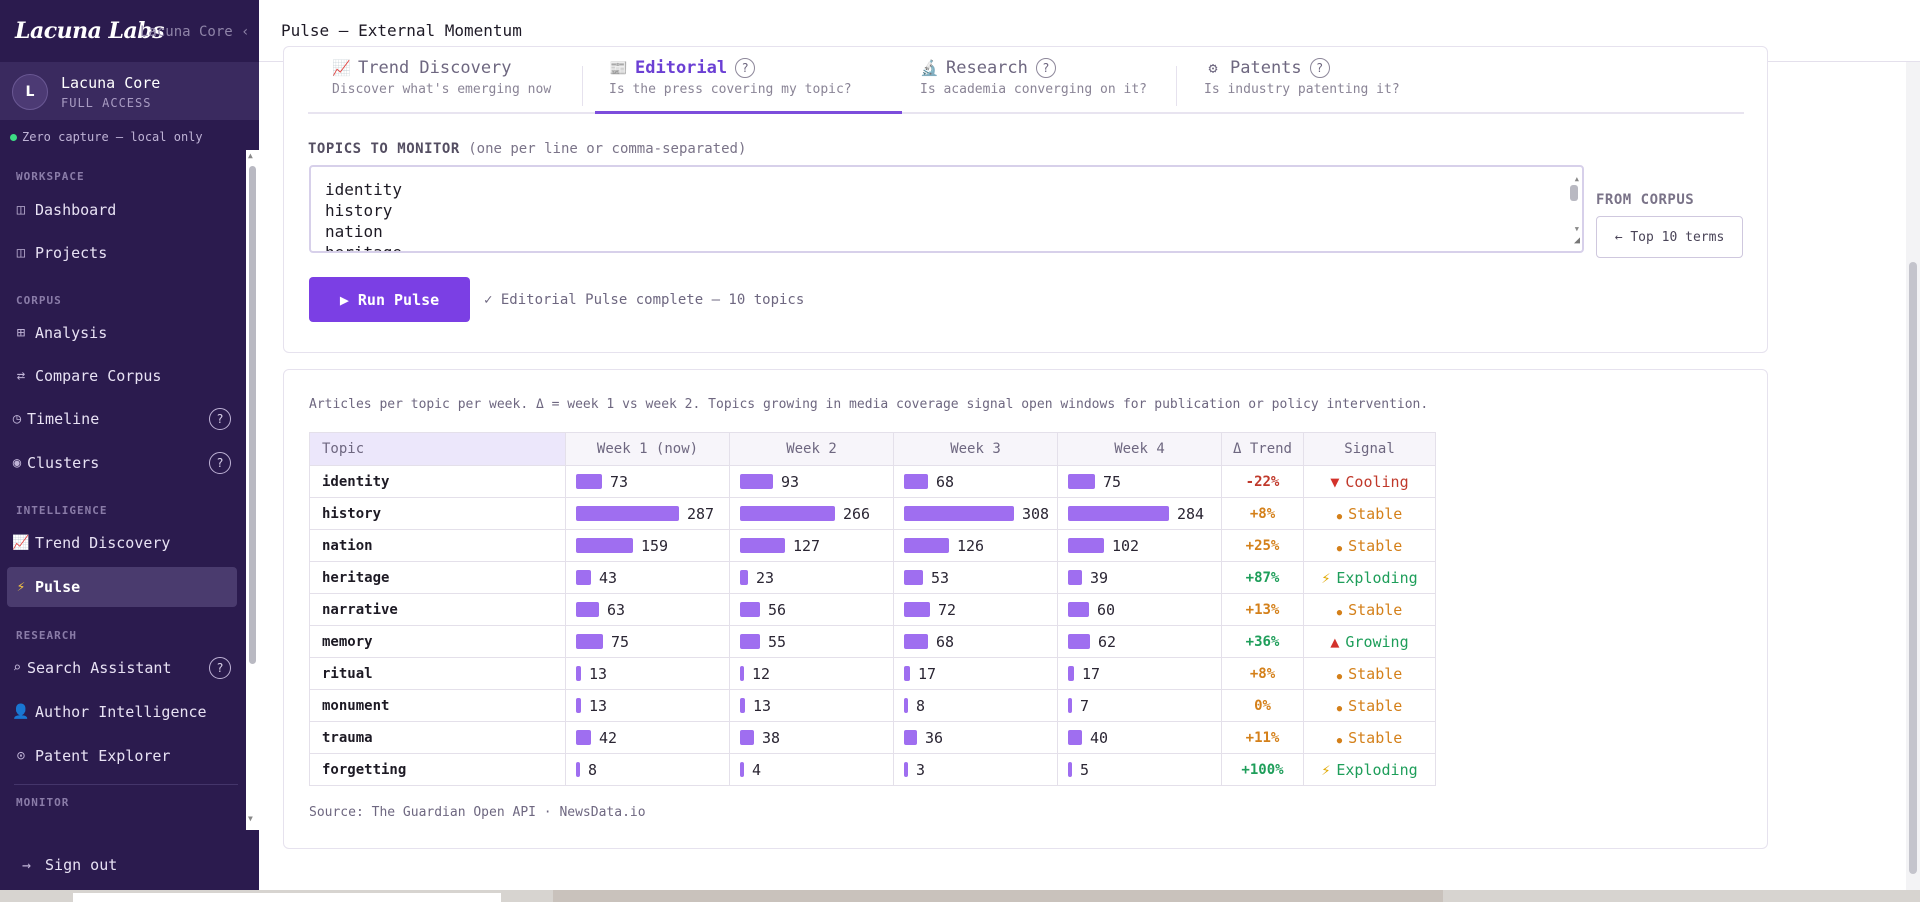 This screenshot has width=1920, height=902. Describe the element at coordinates (811, 609) in the screenshot. I see `week-cell: 56` at that location.